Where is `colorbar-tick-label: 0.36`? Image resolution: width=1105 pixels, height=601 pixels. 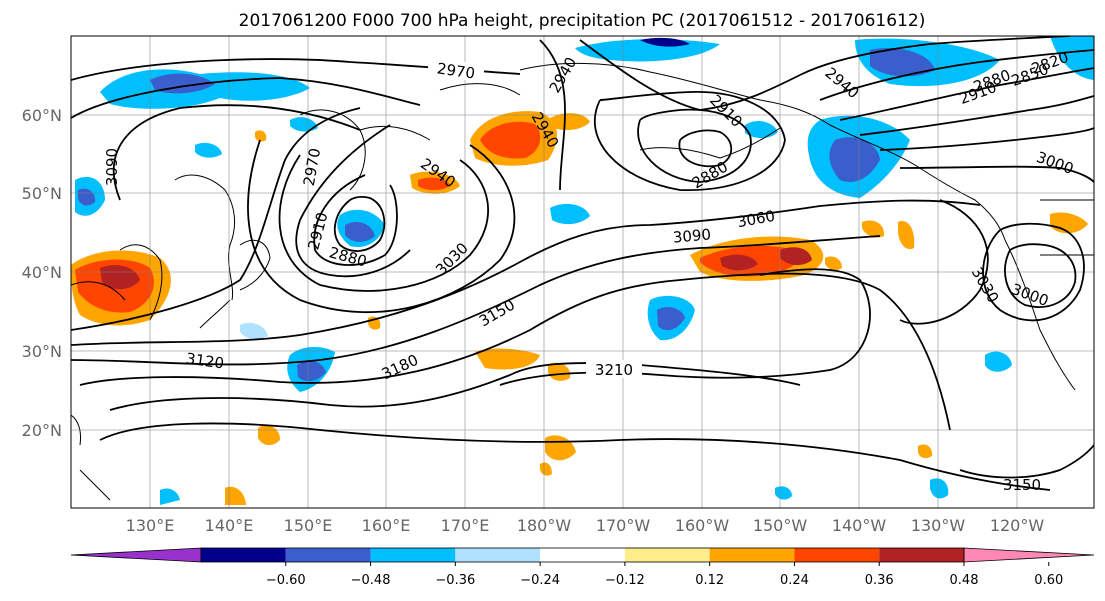 colorbar-tick-label: 0.36 is located at coordinates (879, 580).